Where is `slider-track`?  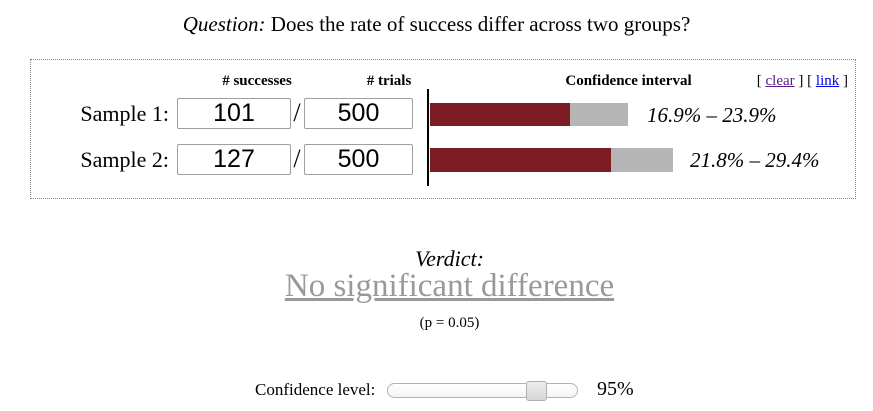 slider-track is located at coordinates (482, 390).